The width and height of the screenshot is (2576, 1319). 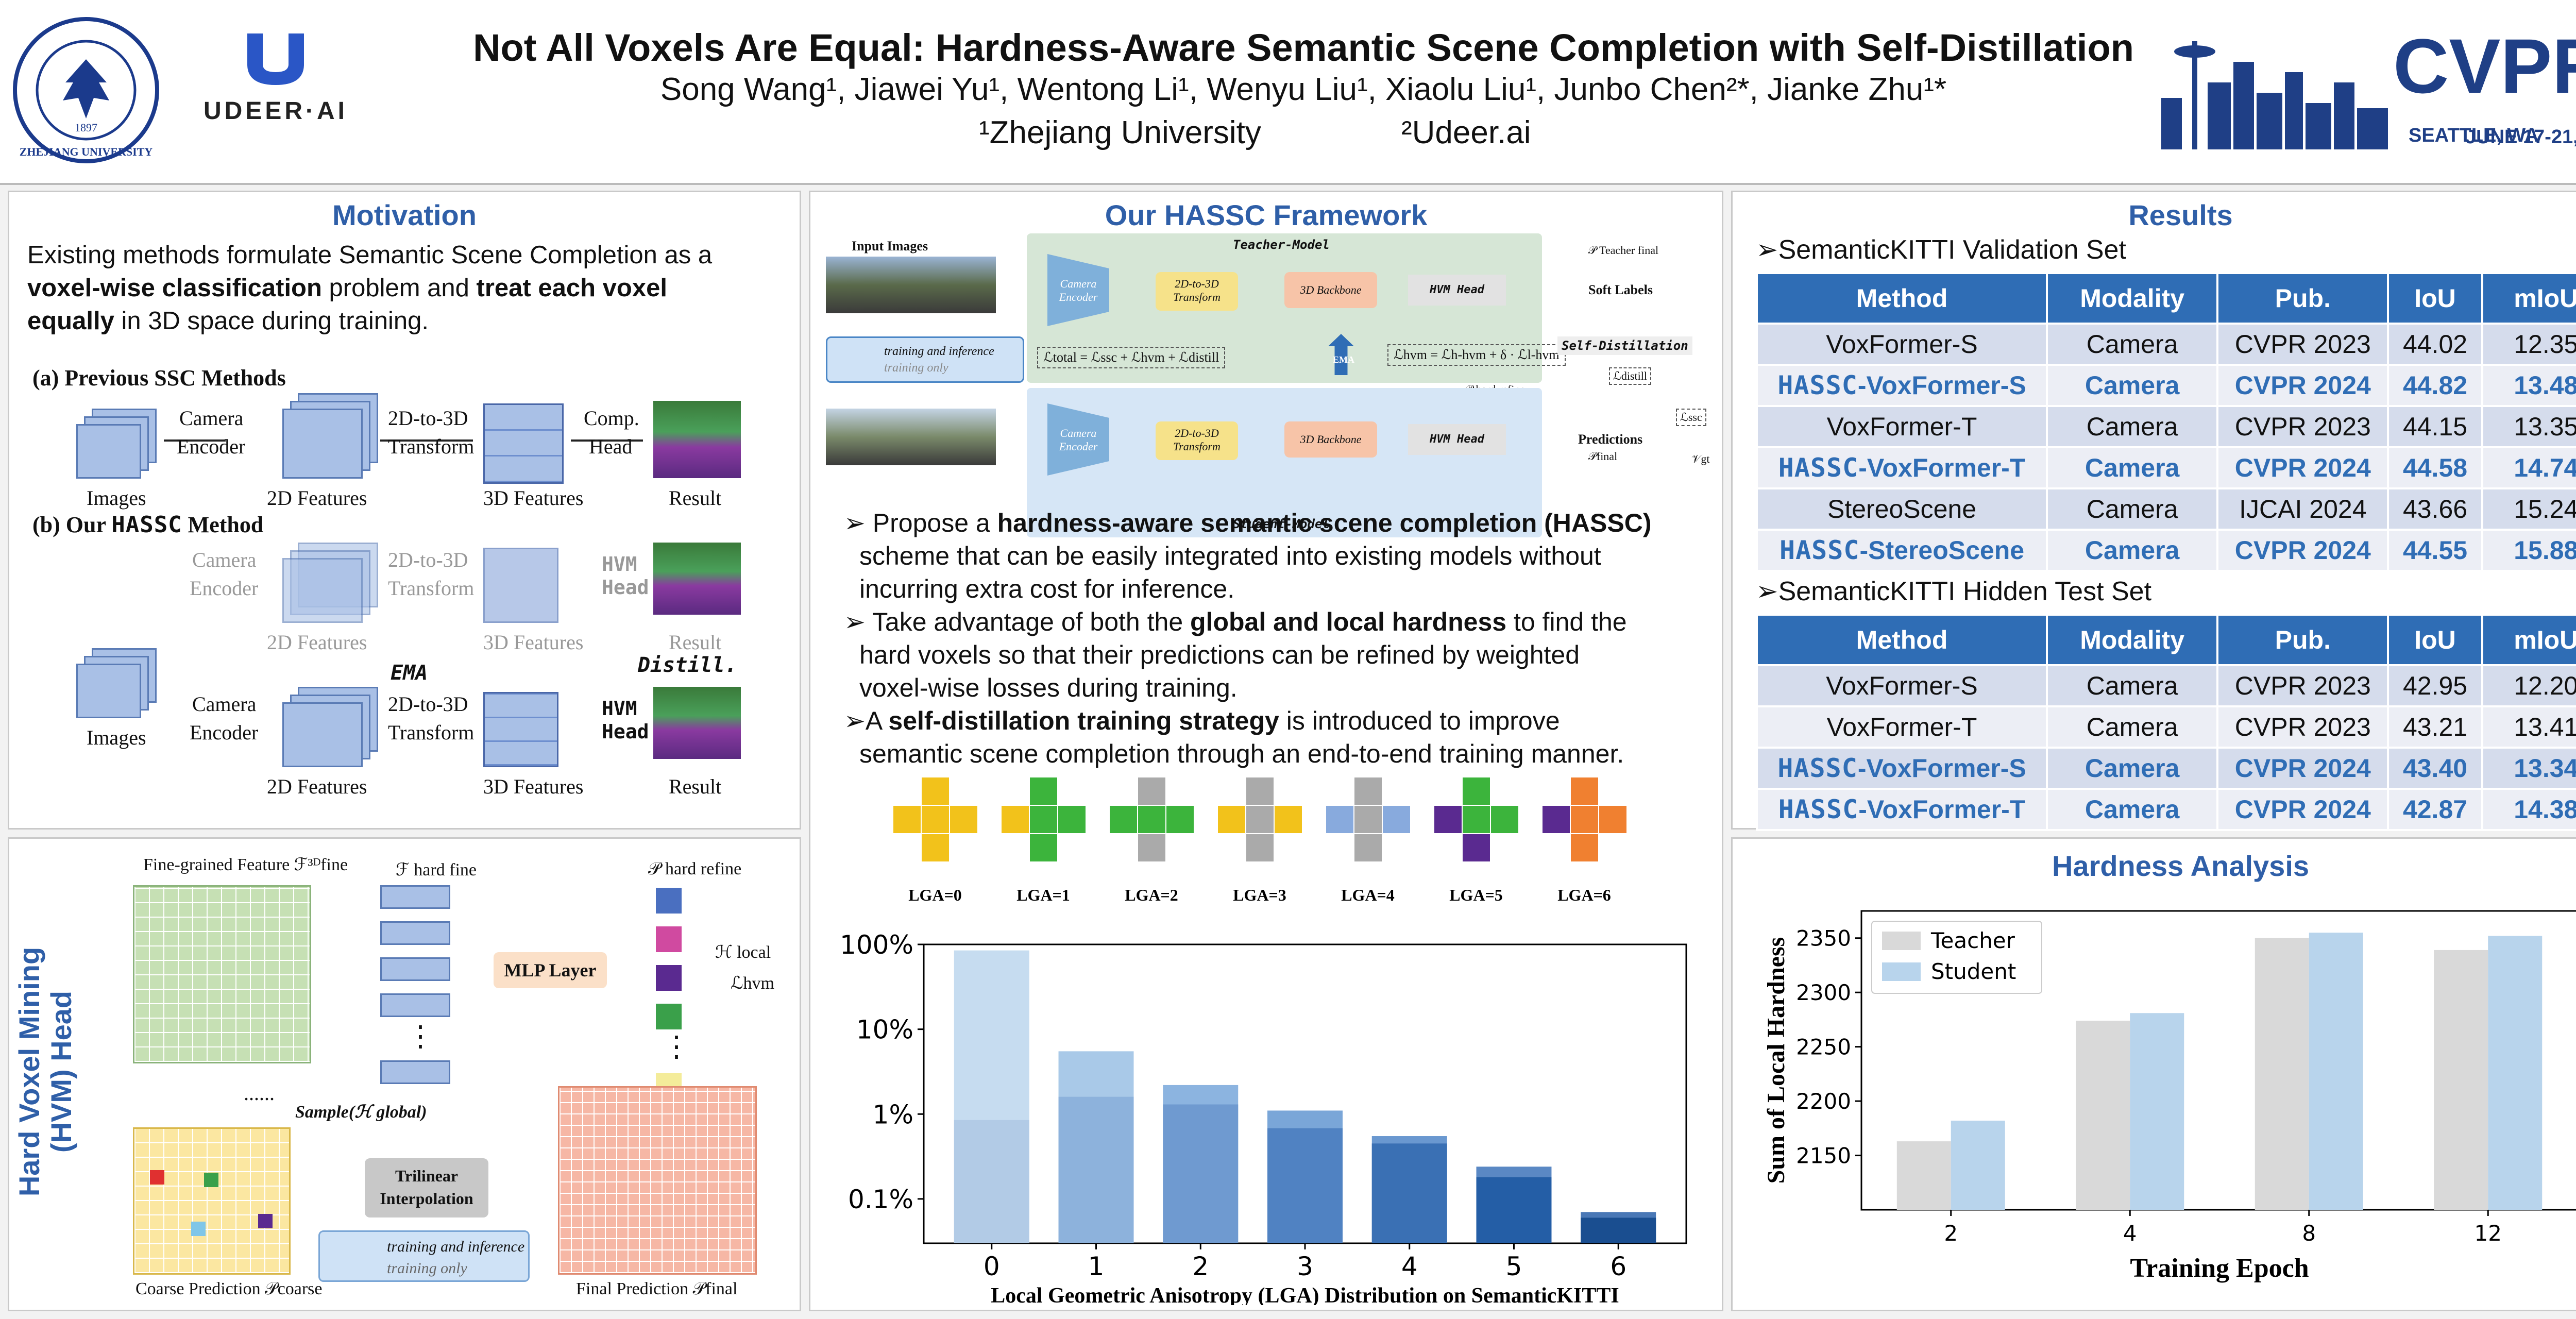 I want to click on hvm-legend: training and inference training only, so click(x=424, y=1256).